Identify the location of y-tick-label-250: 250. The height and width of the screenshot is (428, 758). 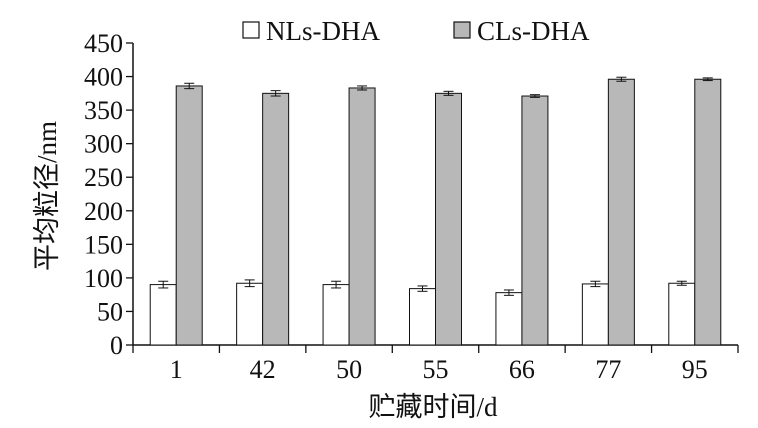
(103, 177).